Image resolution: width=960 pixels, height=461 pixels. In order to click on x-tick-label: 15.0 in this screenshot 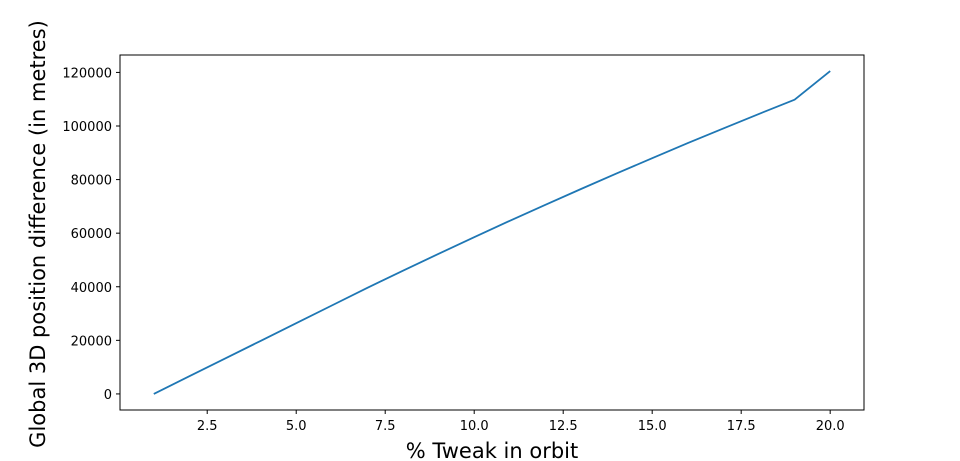, I will do `click(652, 426)`.